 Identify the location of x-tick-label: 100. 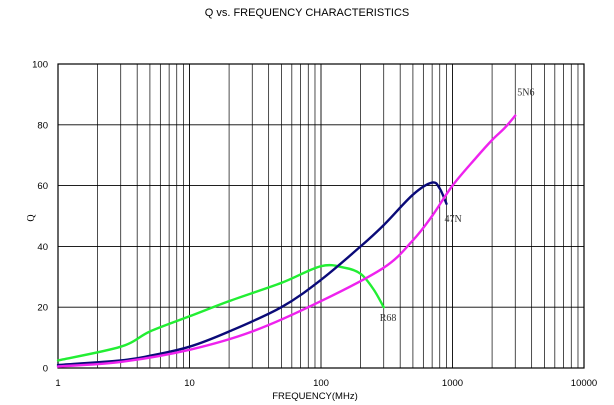
(321, 383).